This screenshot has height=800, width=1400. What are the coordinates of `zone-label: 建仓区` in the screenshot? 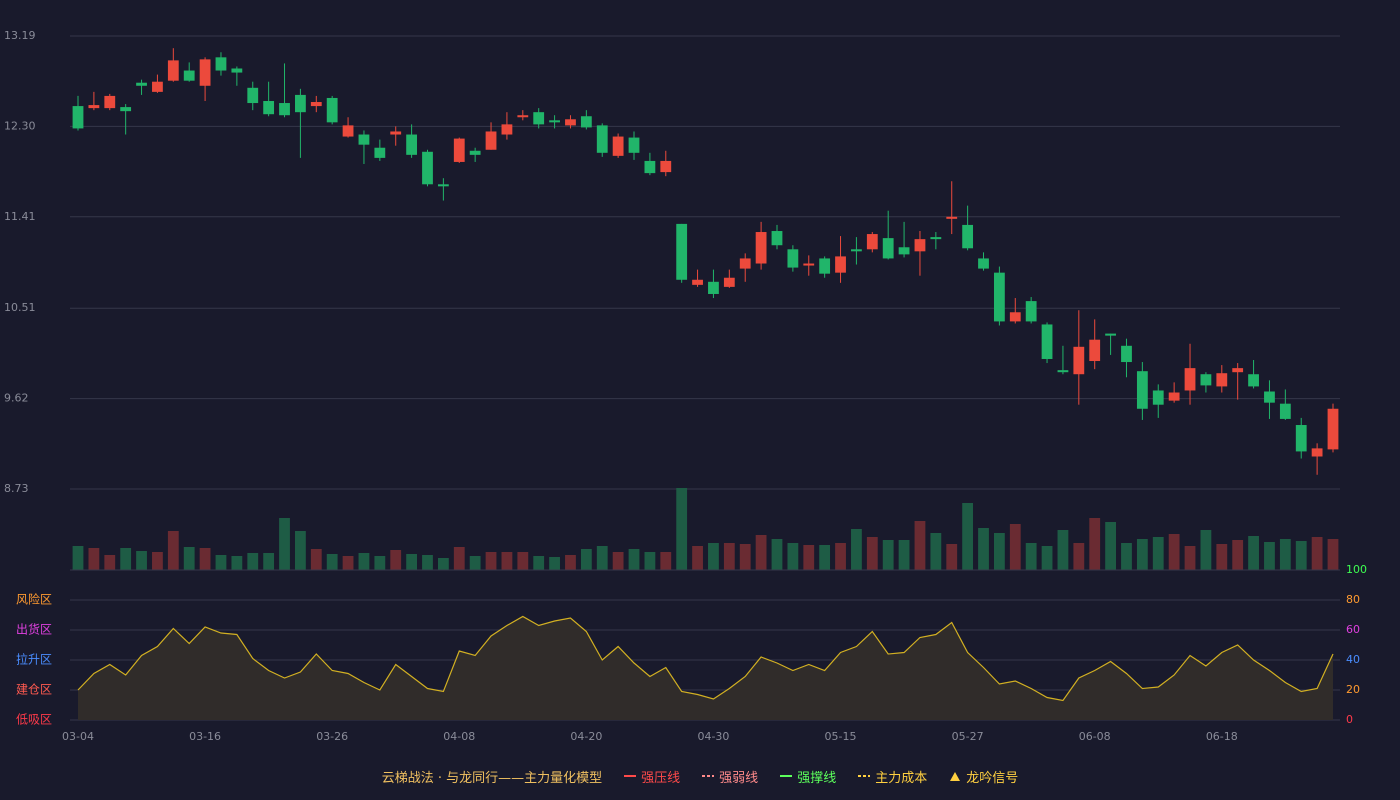 It's located at (34, 690).